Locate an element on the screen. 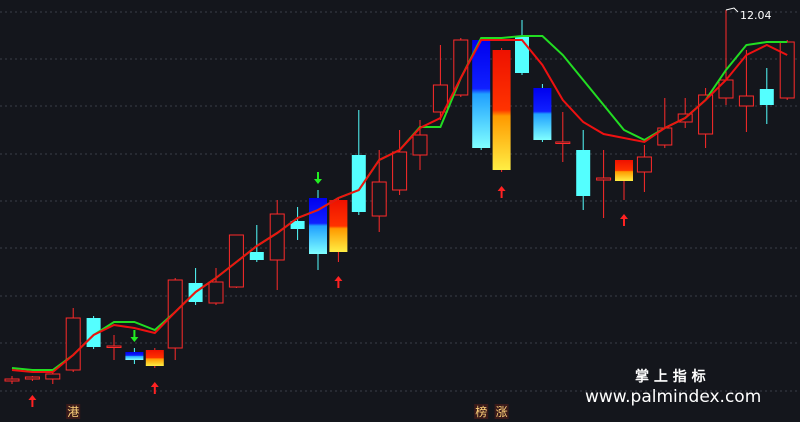  marker-label: 榜 is located at coordinates (481, 411).